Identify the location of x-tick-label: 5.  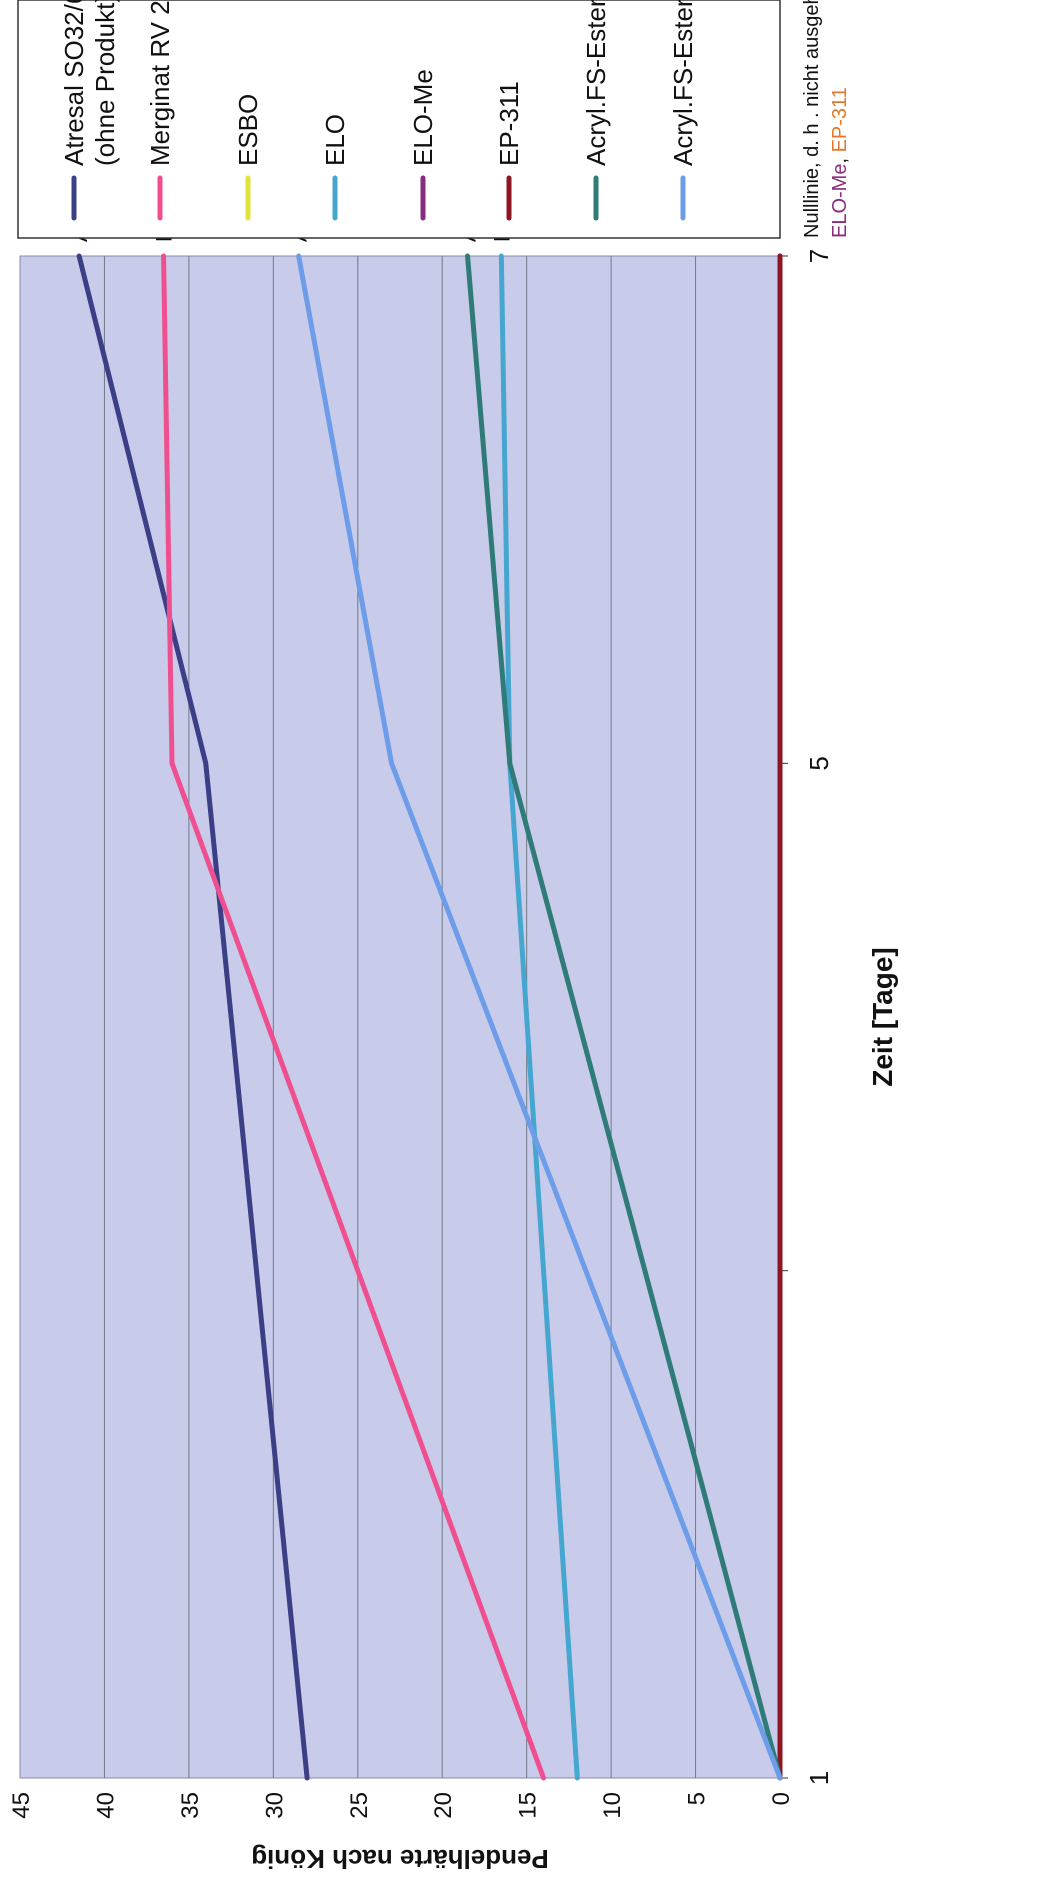
(819, 763).